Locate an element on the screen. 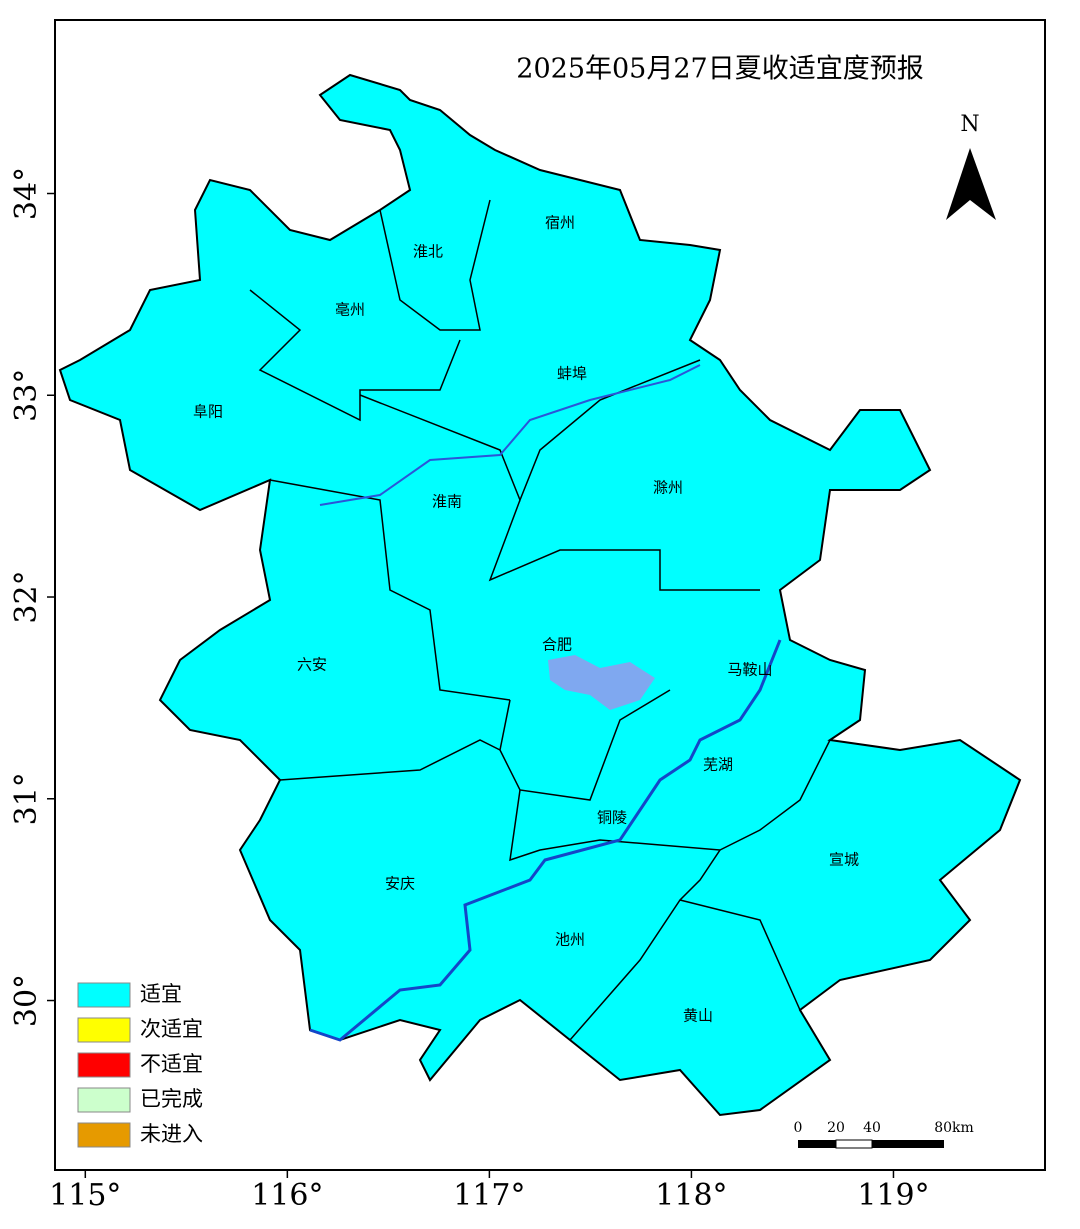 The height and width of the screenshot is (1229, 1080). y-tick-label: 30° is located at coordinates (26, 1000).